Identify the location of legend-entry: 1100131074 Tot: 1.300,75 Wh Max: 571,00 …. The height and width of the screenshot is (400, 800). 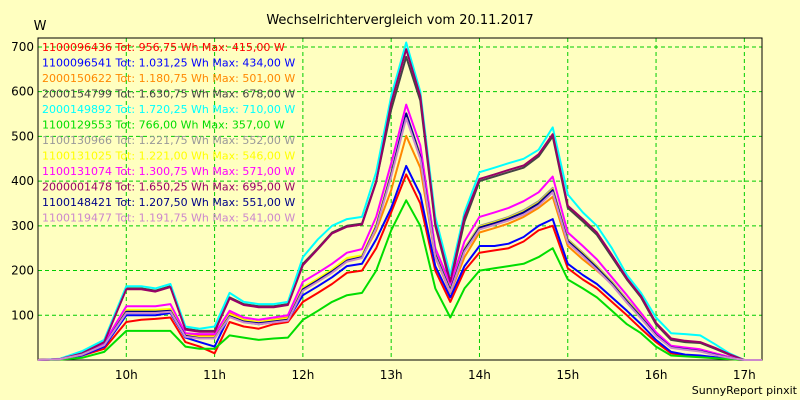
(168, 171).